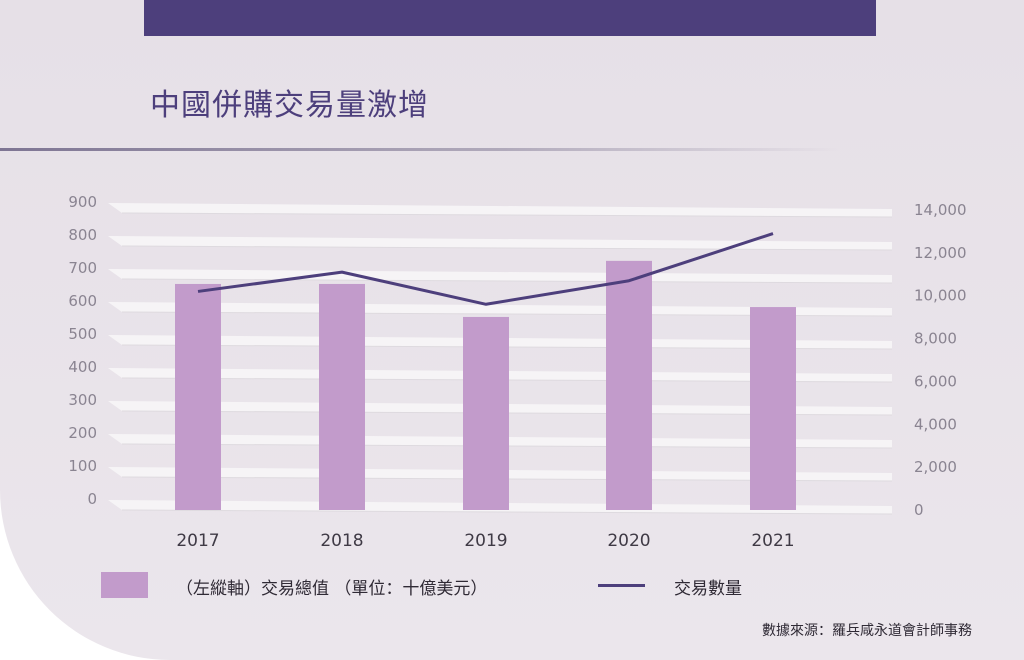  Describe the element at coordinates (82, 466) in the screenshot. I see `left-tick-label: 100` at that location.